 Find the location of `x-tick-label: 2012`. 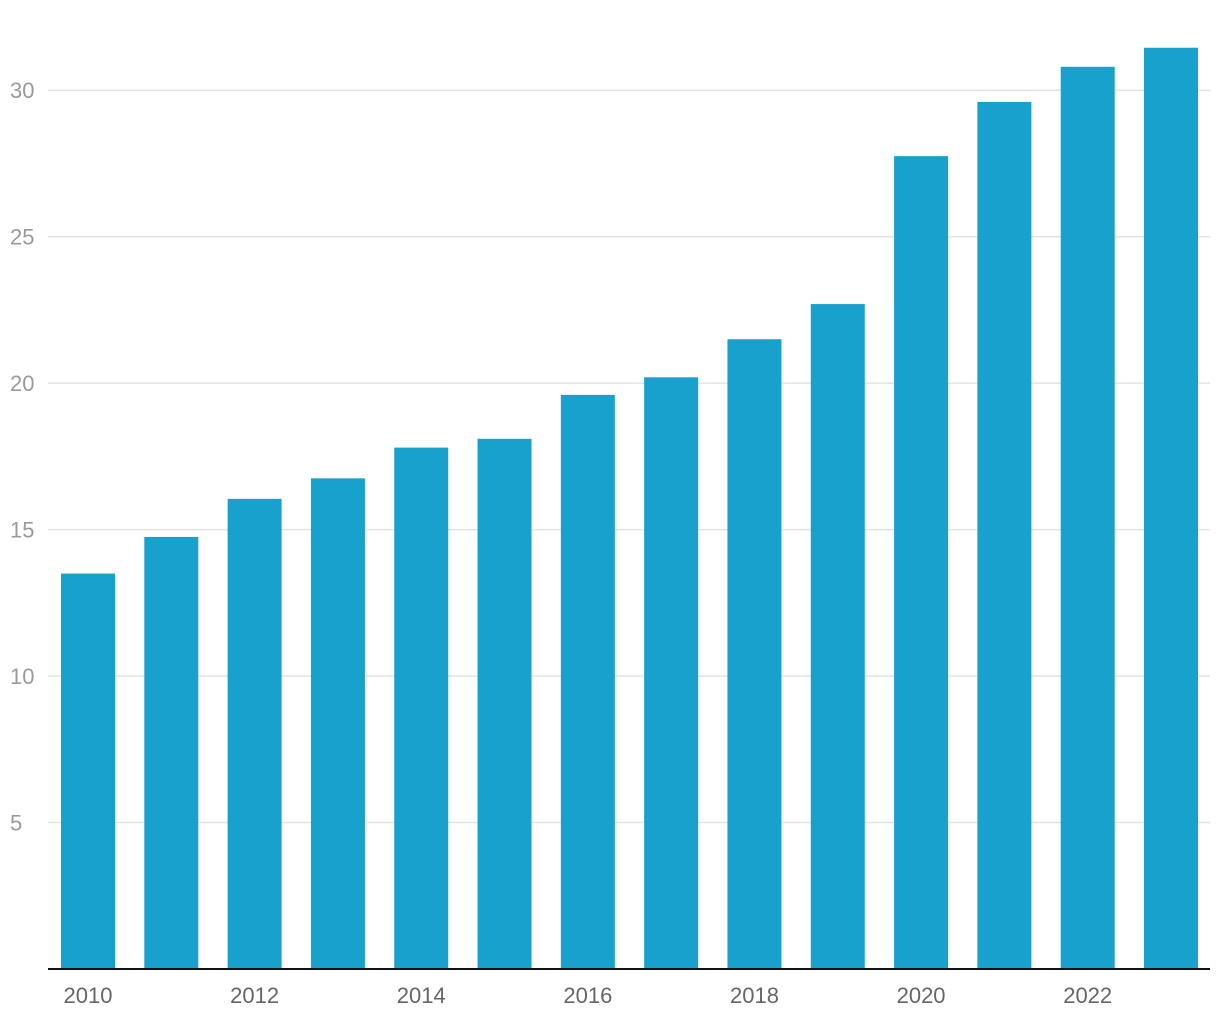

x-tick-label: 2012 is located at coordinates (254, 995).